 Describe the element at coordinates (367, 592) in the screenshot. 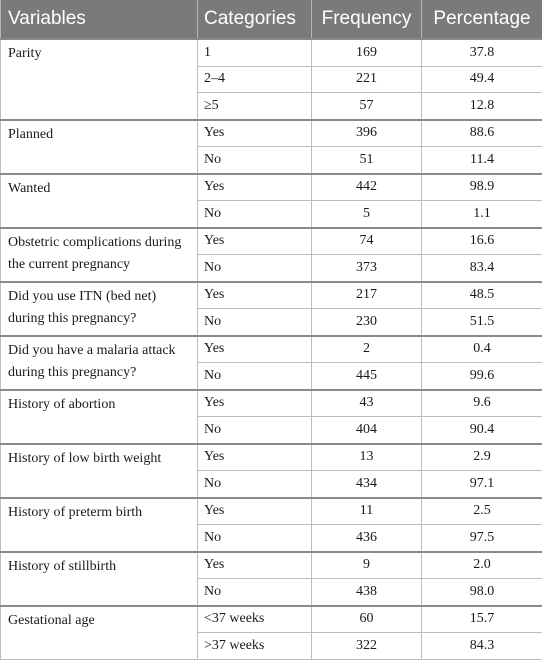

I see `frequency-cell: 438` at that location.